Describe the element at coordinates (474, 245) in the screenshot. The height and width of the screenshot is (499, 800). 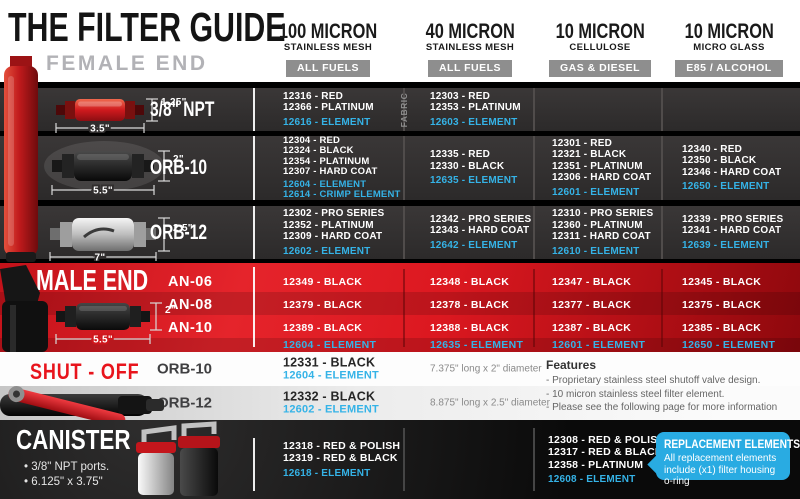
I see `element-numbers: 12642 - ELEMENT` at that location.